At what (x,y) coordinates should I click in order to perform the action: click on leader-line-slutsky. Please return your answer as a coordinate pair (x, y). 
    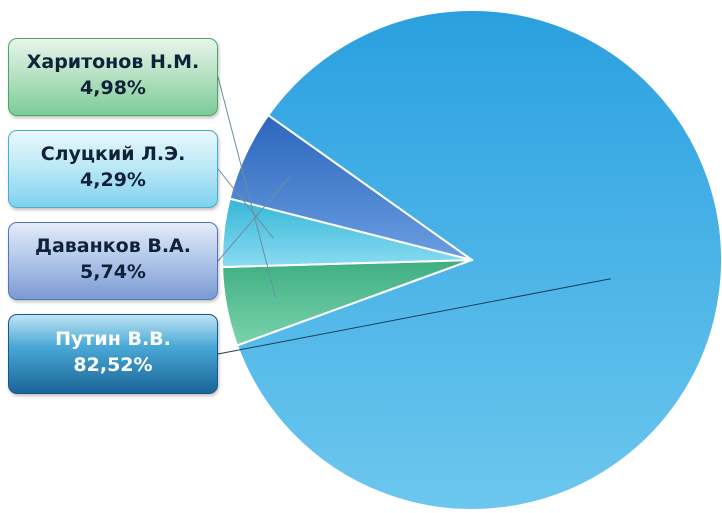
    Looking at the image, I should click on (245, 203).